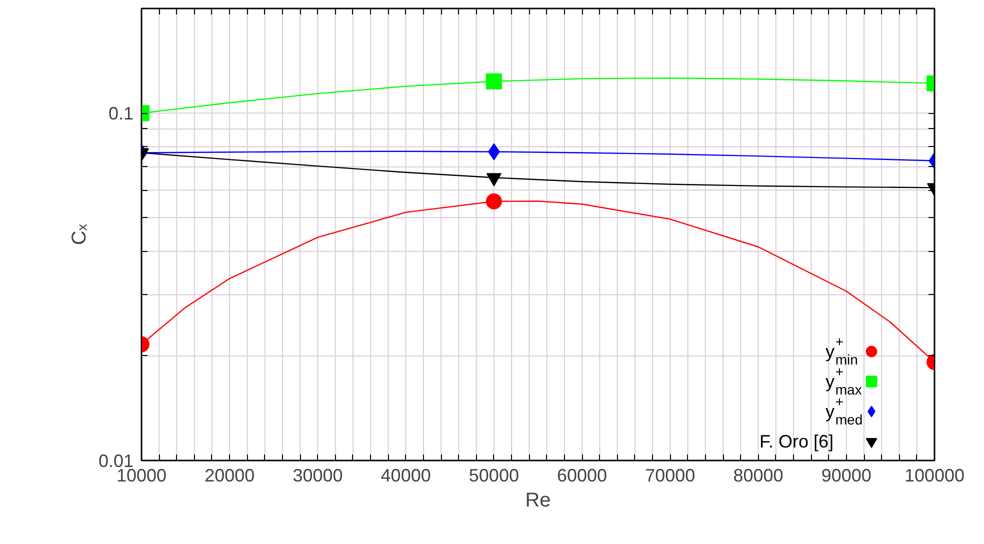 The height and width of the screenshot is (544, 984). Describe the element at coordinates (79, 235) in the screenshot. I see `y-axis-title: Cₓ` at that location.